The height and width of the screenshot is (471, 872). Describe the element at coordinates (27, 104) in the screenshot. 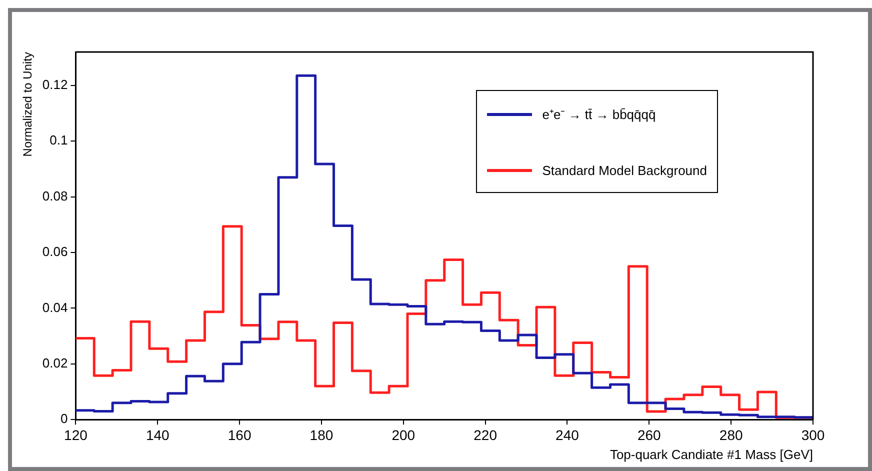

I see `y-axis-title: Normalized to Unity` at that location.